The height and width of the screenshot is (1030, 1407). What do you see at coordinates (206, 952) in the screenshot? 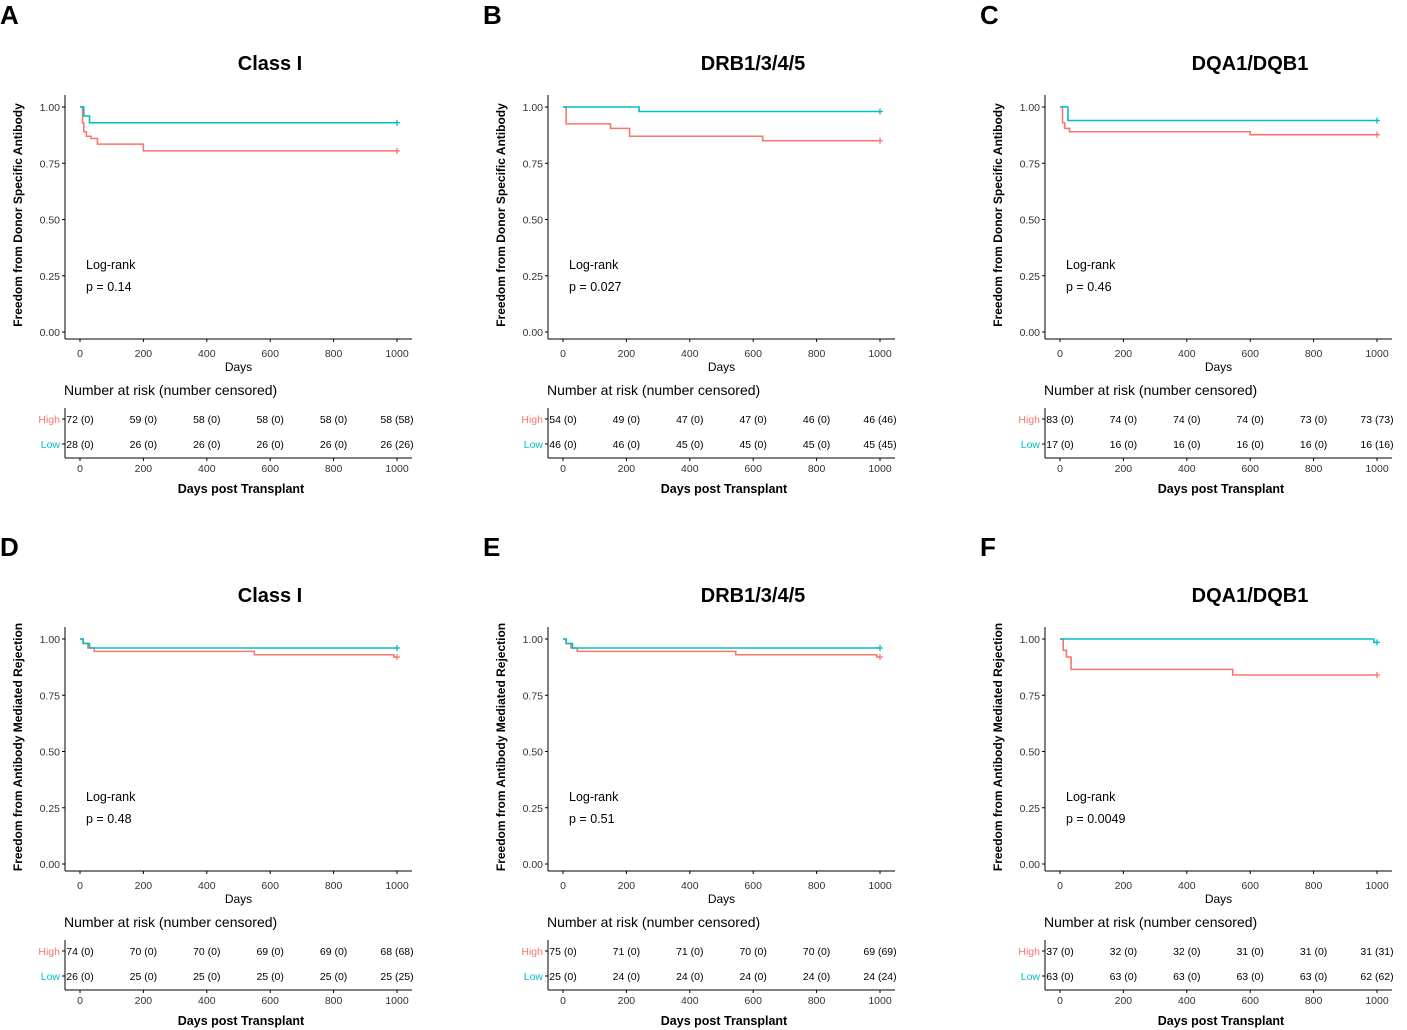
I see `risk-cell-high: 70 (0)` at bounding box center [206, 952].